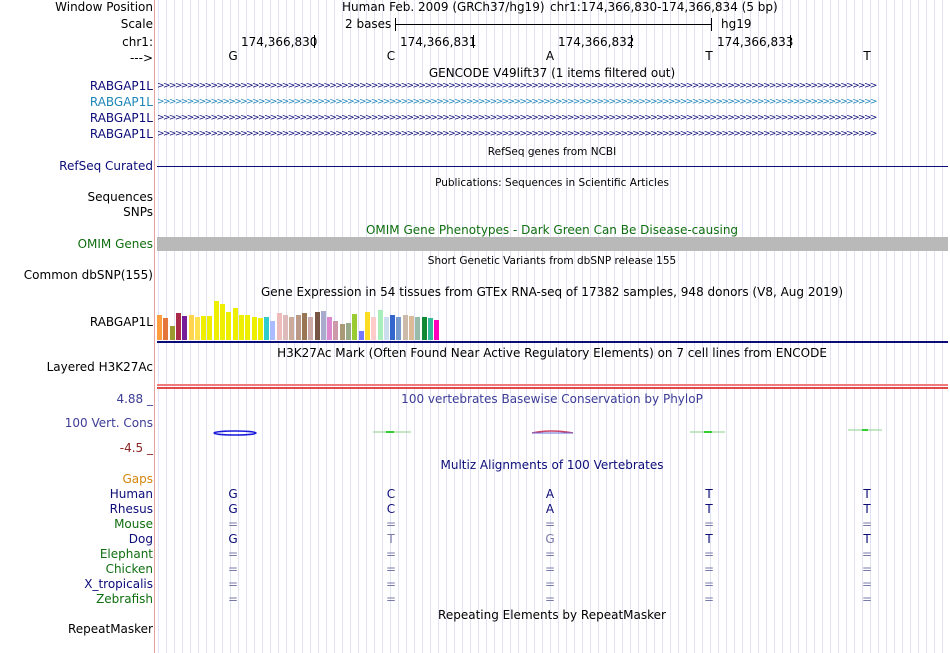  What do you see at coordinates (129, 569) in the screenshot?
I see `species-label-chicken: Chicken` at bounding box center [129, 569].